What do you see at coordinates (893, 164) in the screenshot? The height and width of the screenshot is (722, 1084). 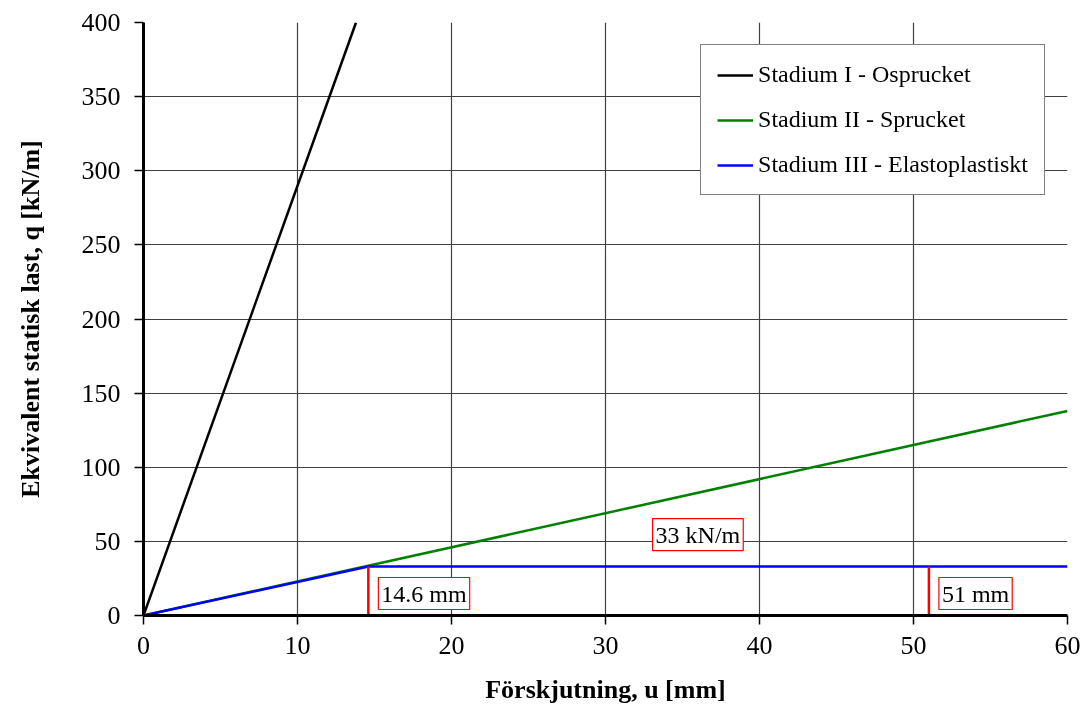 I see `legend-label: Stadium III - Elastoplastiskt` at bounding box center [893, 164].